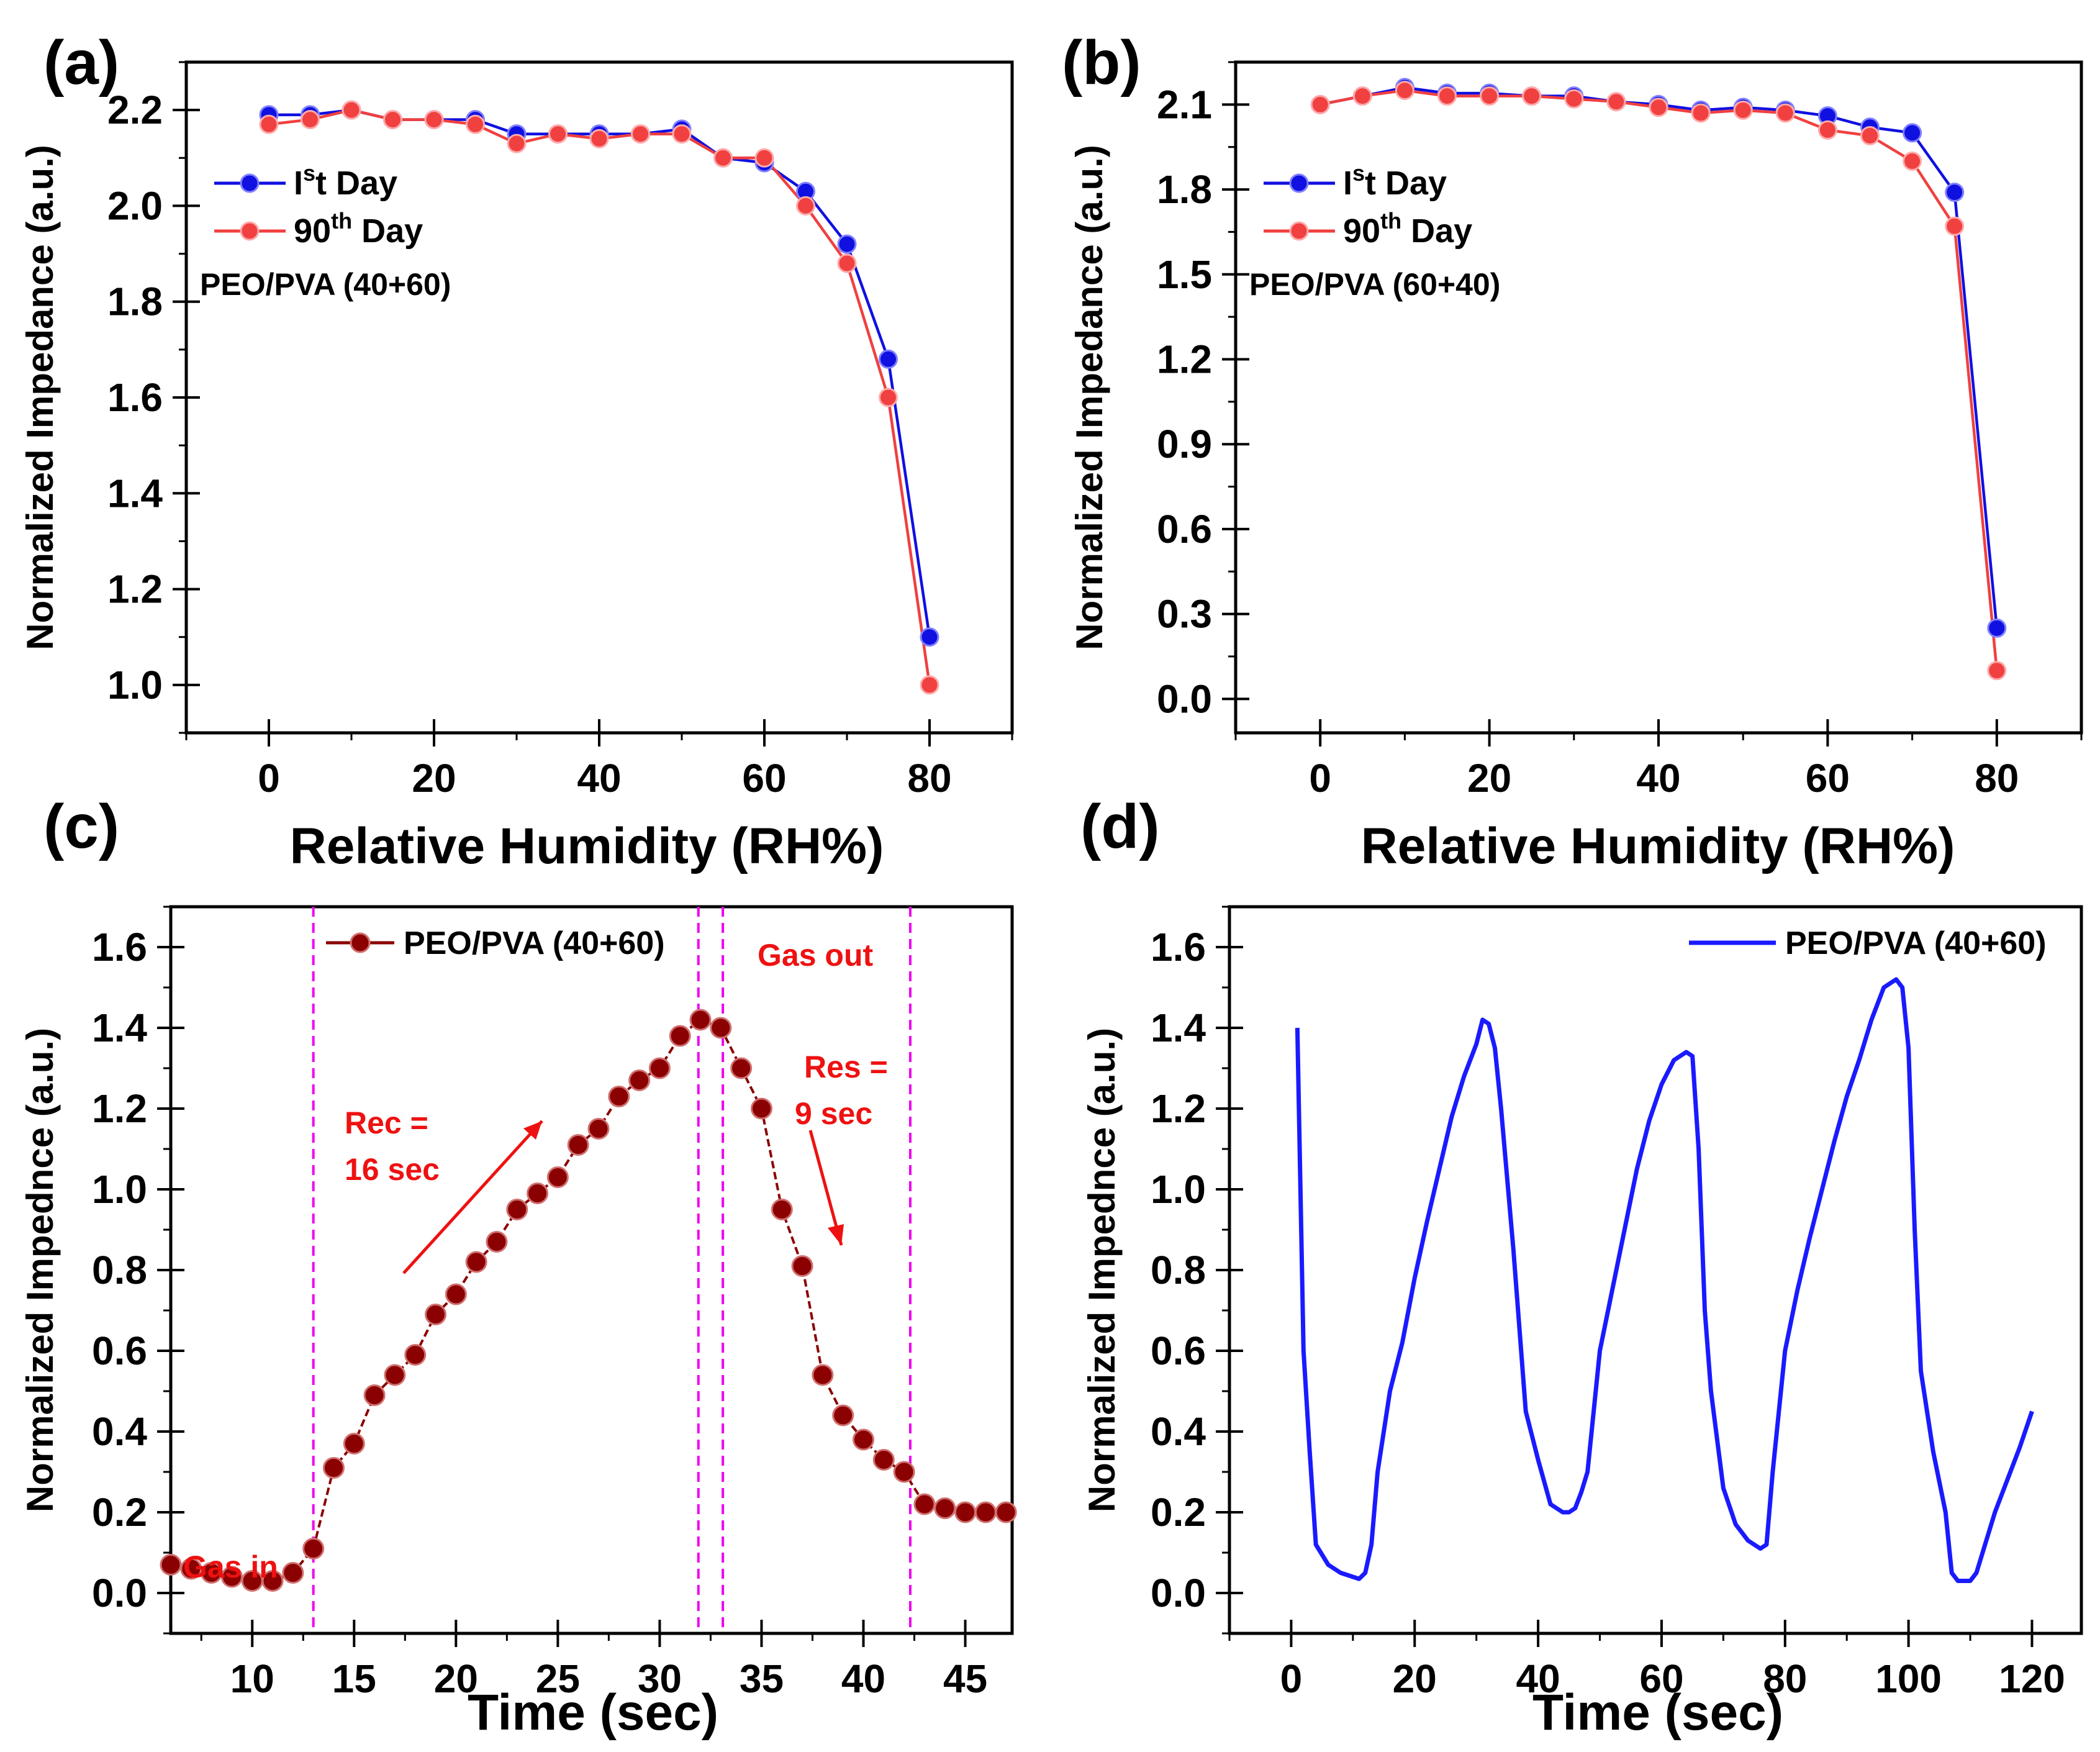 The width and height of the screenshot is (2100, 1752). What do you see at coordinates (1120, 826) in the screenshot?
I see `panel-label: (d)` at bounding box center [1120, 826].